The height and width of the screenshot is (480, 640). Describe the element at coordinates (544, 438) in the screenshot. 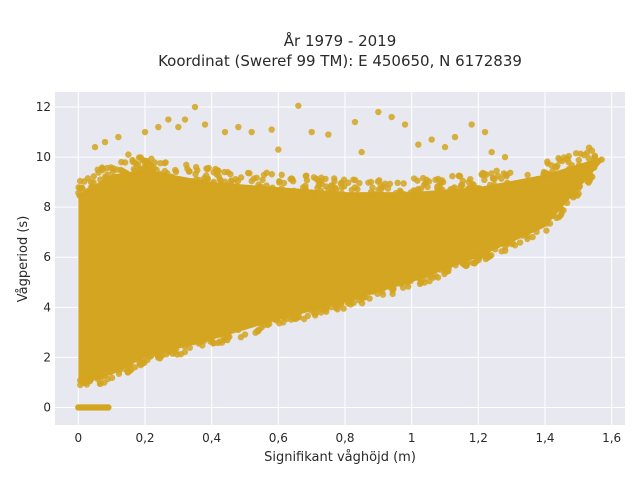

I see `x-tick-label: 1,4` at that location.